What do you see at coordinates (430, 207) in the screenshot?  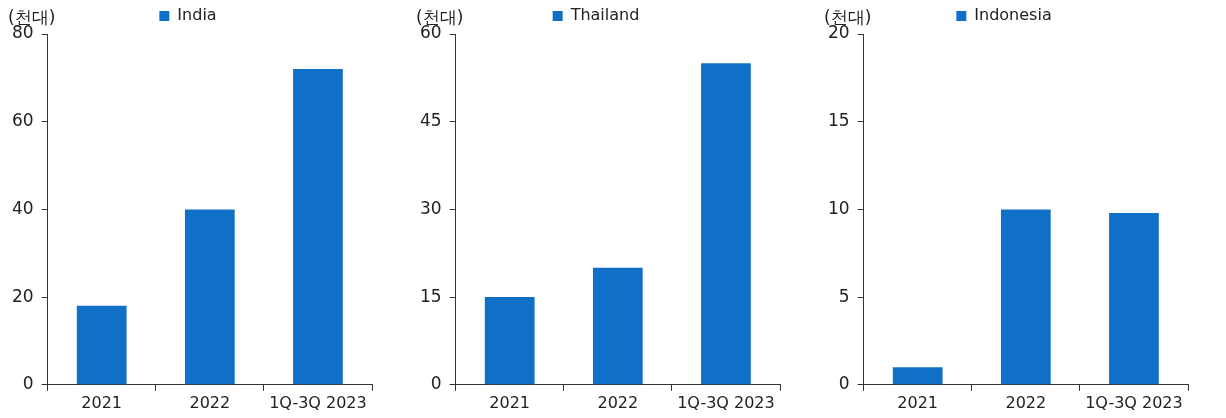 I see `y-tick-label: 30` at bounding box center [430, 207].